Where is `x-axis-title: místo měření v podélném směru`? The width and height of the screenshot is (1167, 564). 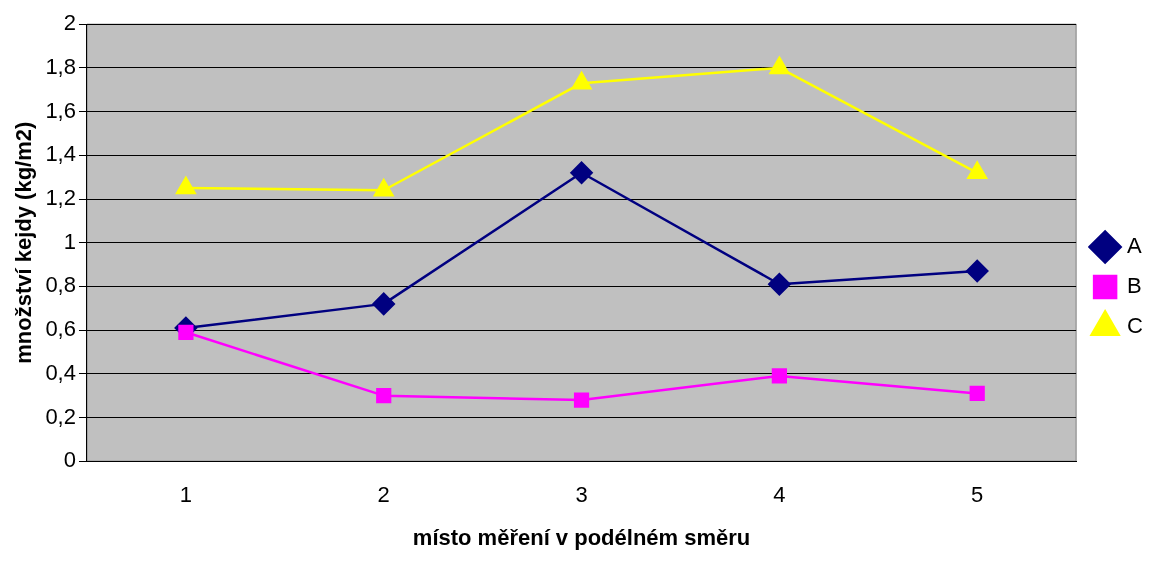 x-axis-title: místo měření v podélném směru is located at coordinates (581, 537).